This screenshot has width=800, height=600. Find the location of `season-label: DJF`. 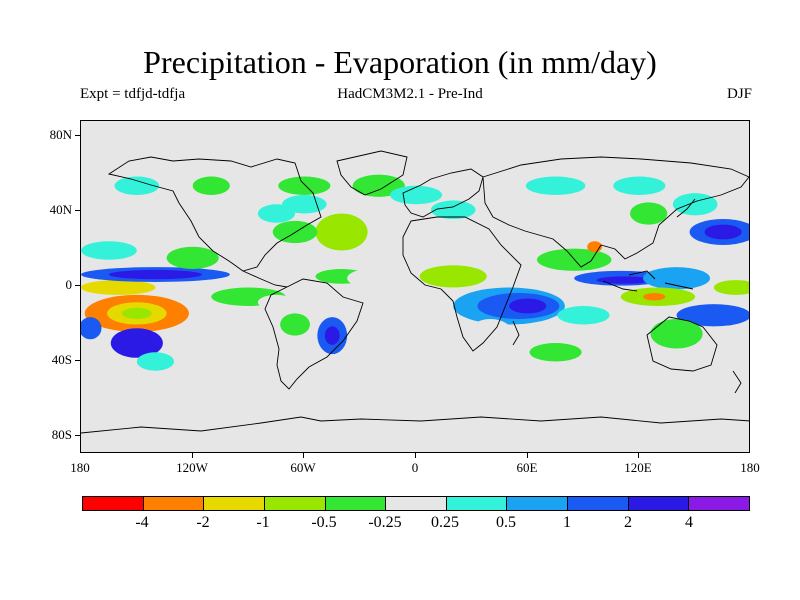

season-label: DJF is located at coordinates (739, 94).